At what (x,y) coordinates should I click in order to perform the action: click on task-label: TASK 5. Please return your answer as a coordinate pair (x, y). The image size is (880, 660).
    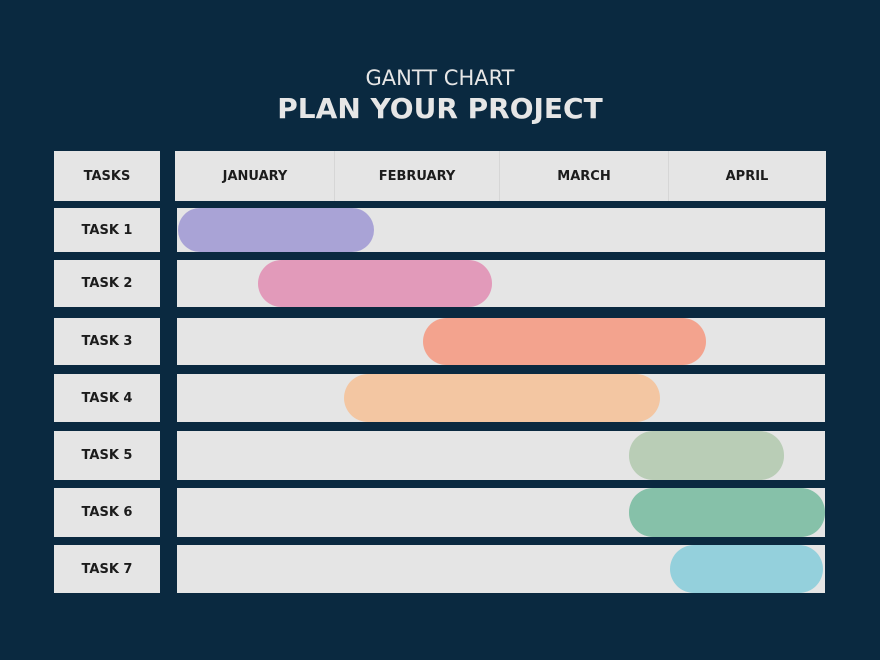
    Looking at the image, I should click on (107, 455).